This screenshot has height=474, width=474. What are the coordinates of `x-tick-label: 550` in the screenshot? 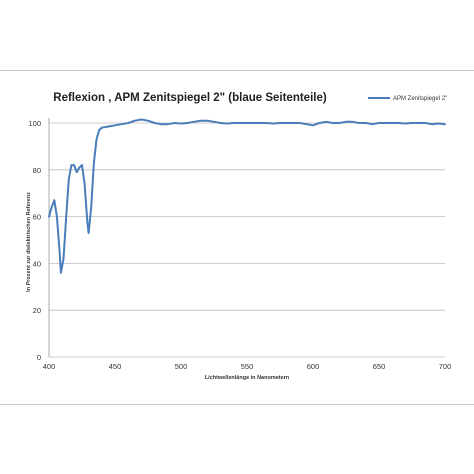 It's located at (247, 366).